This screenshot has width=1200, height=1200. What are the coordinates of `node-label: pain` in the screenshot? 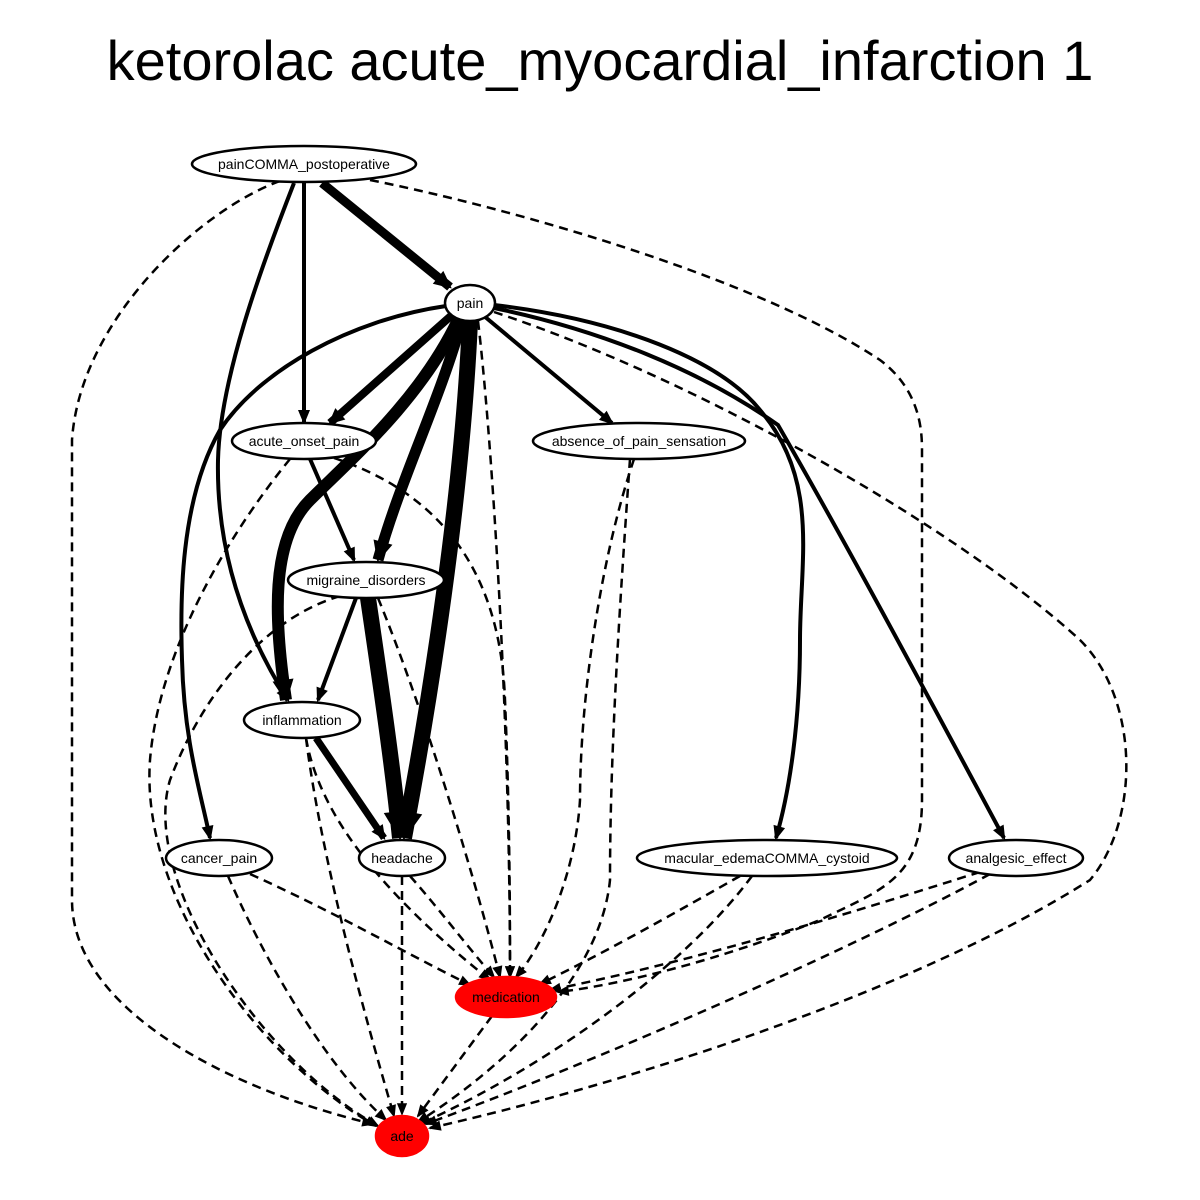 It's located at (470, 303).